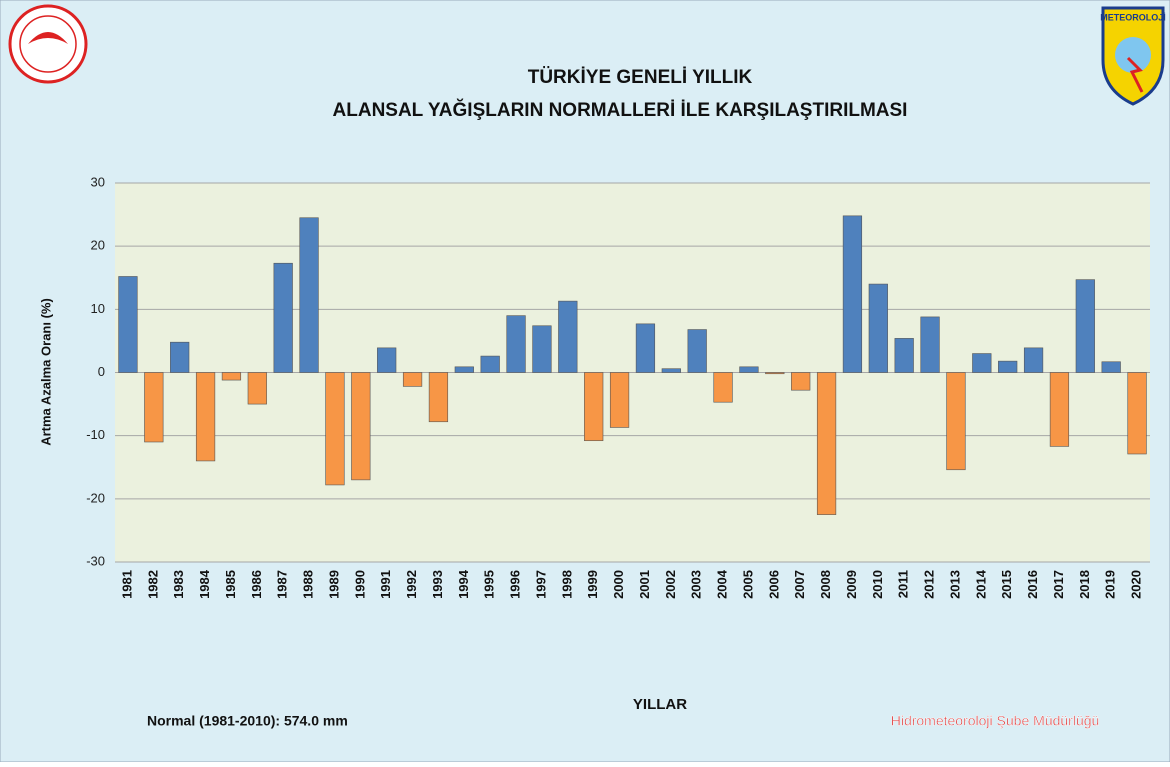 Image resolution: width=1170 pixels, height=767 pixels. What do you see at coordinates (980, 584) in the screenshot?
I see `x-tick-label: 2014` at bounding box center [980, 584].